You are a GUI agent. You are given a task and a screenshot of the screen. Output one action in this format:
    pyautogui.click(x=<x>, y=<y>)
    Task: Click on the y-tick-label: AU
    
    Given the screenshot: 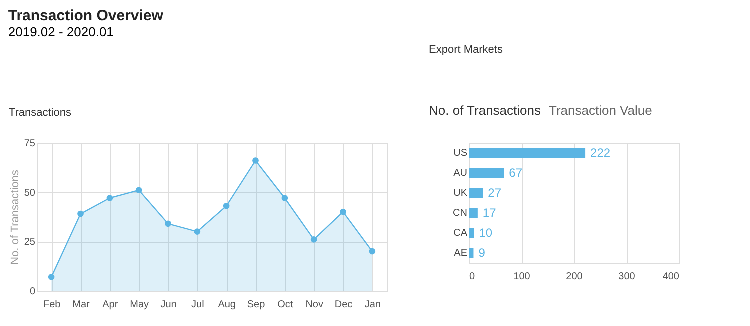 What is the action you would take?
    pyautogui.click(x=461, y=173)
    